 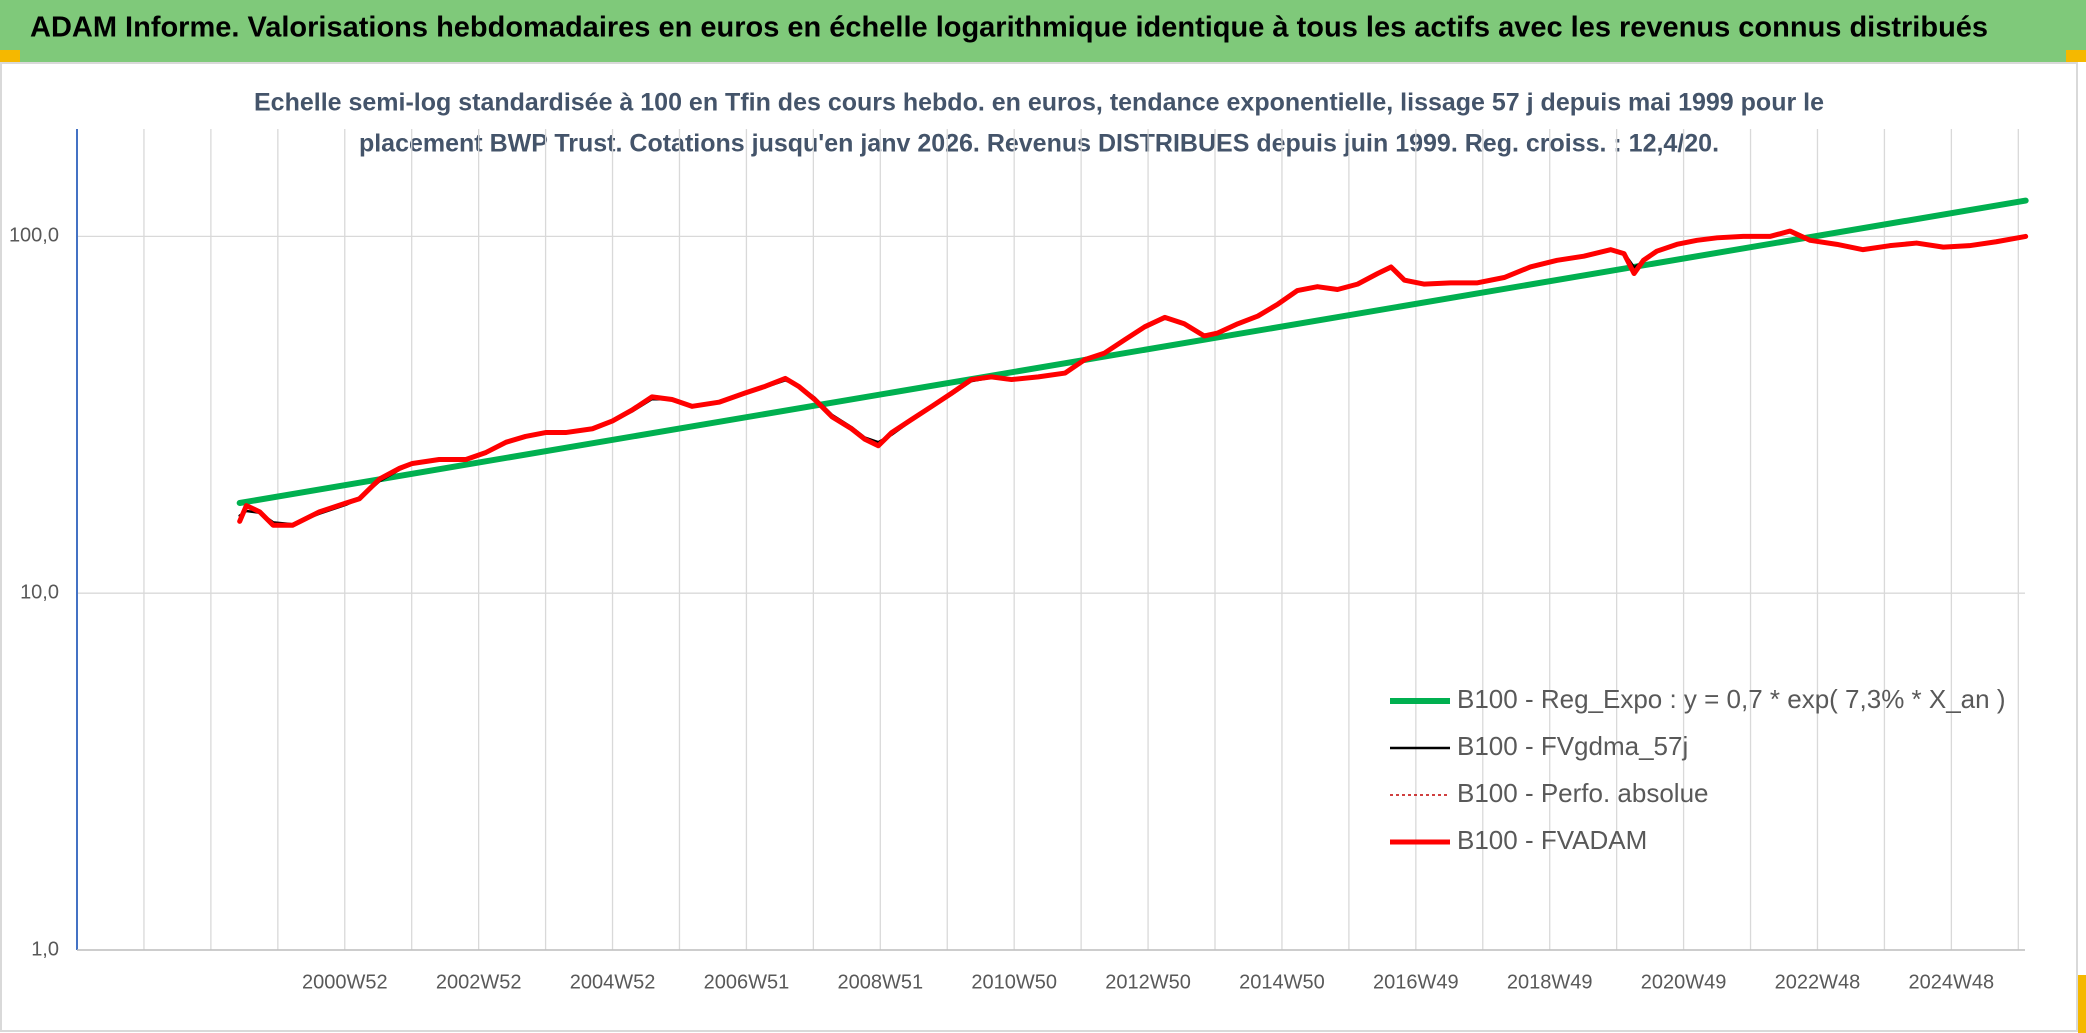 I want to click on x-tick-label: 2016W49, so click(x=1416, y=982).